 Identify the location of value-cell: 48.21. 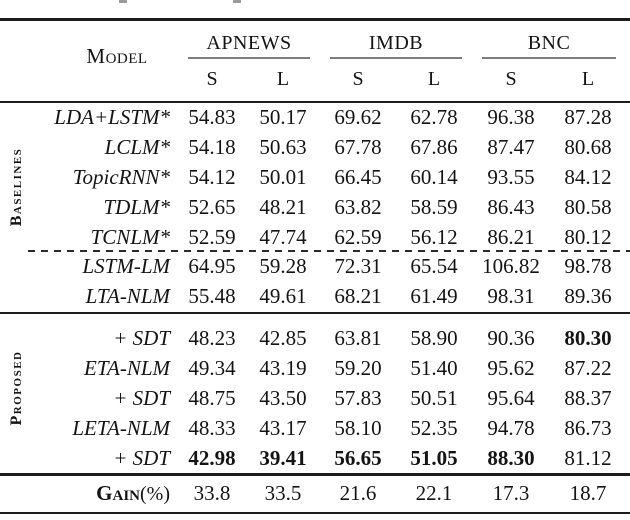
(283, 206).